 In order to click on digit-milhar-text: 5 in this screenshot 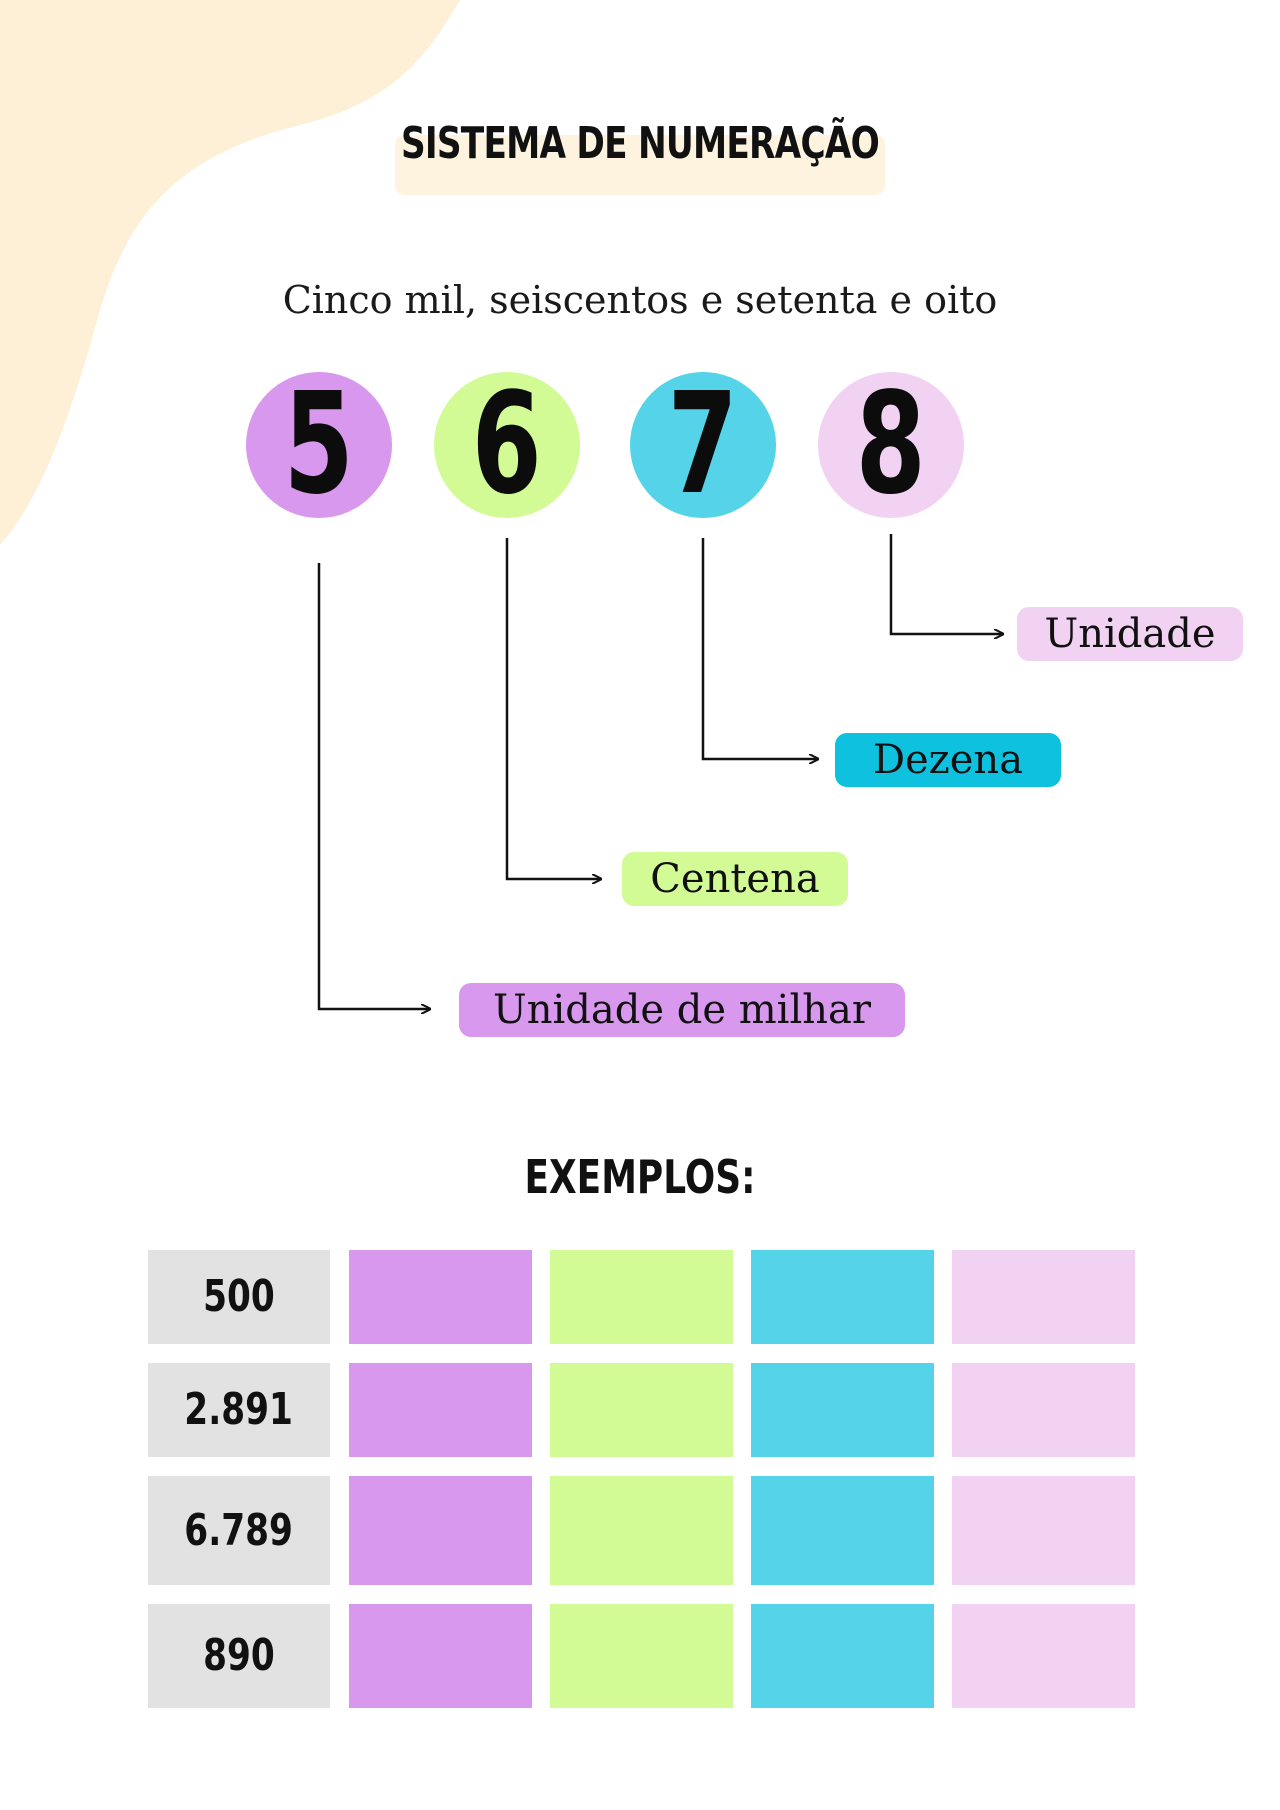, I will do `click(319, 444)`.